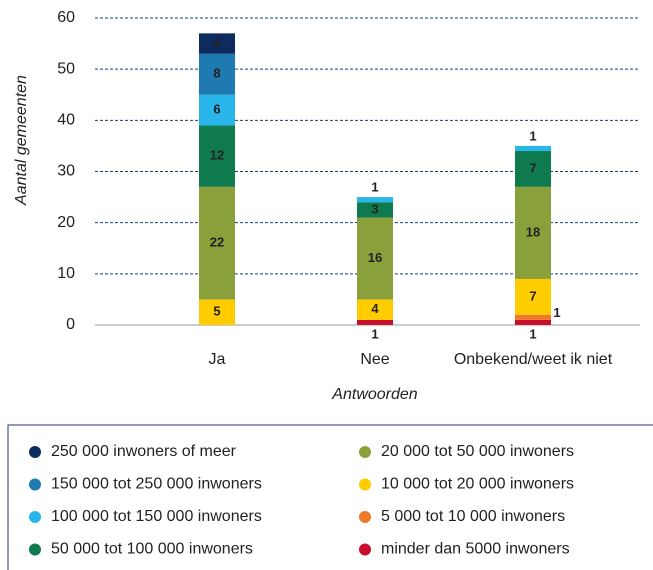 This screenshot has width=653, height=570. I want to click on y-tick-label: 40, so click(66, 120).